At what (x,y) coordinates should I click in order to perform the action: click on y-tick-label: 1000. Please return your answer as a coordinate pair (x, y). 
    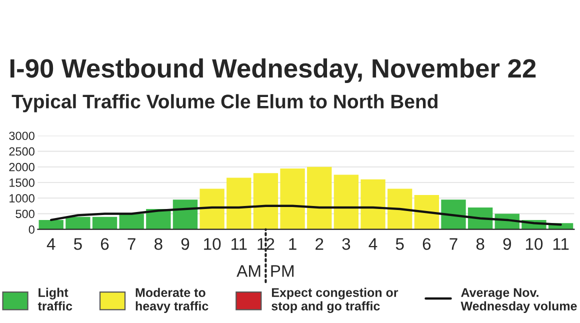
    Looking at the image, I should click on (22, 198).